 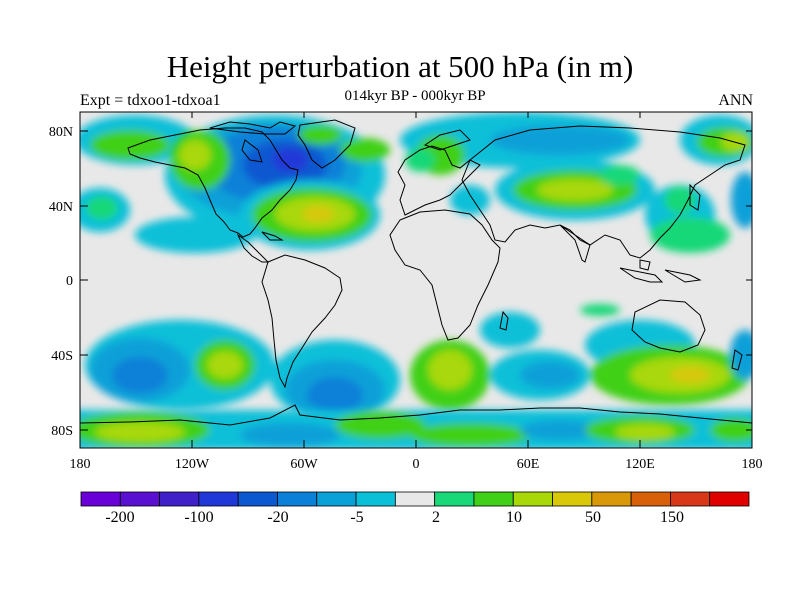 I want to click on lat-tick-labels: 80N 40N 0 40S 80S, so click(x=61, y=282).